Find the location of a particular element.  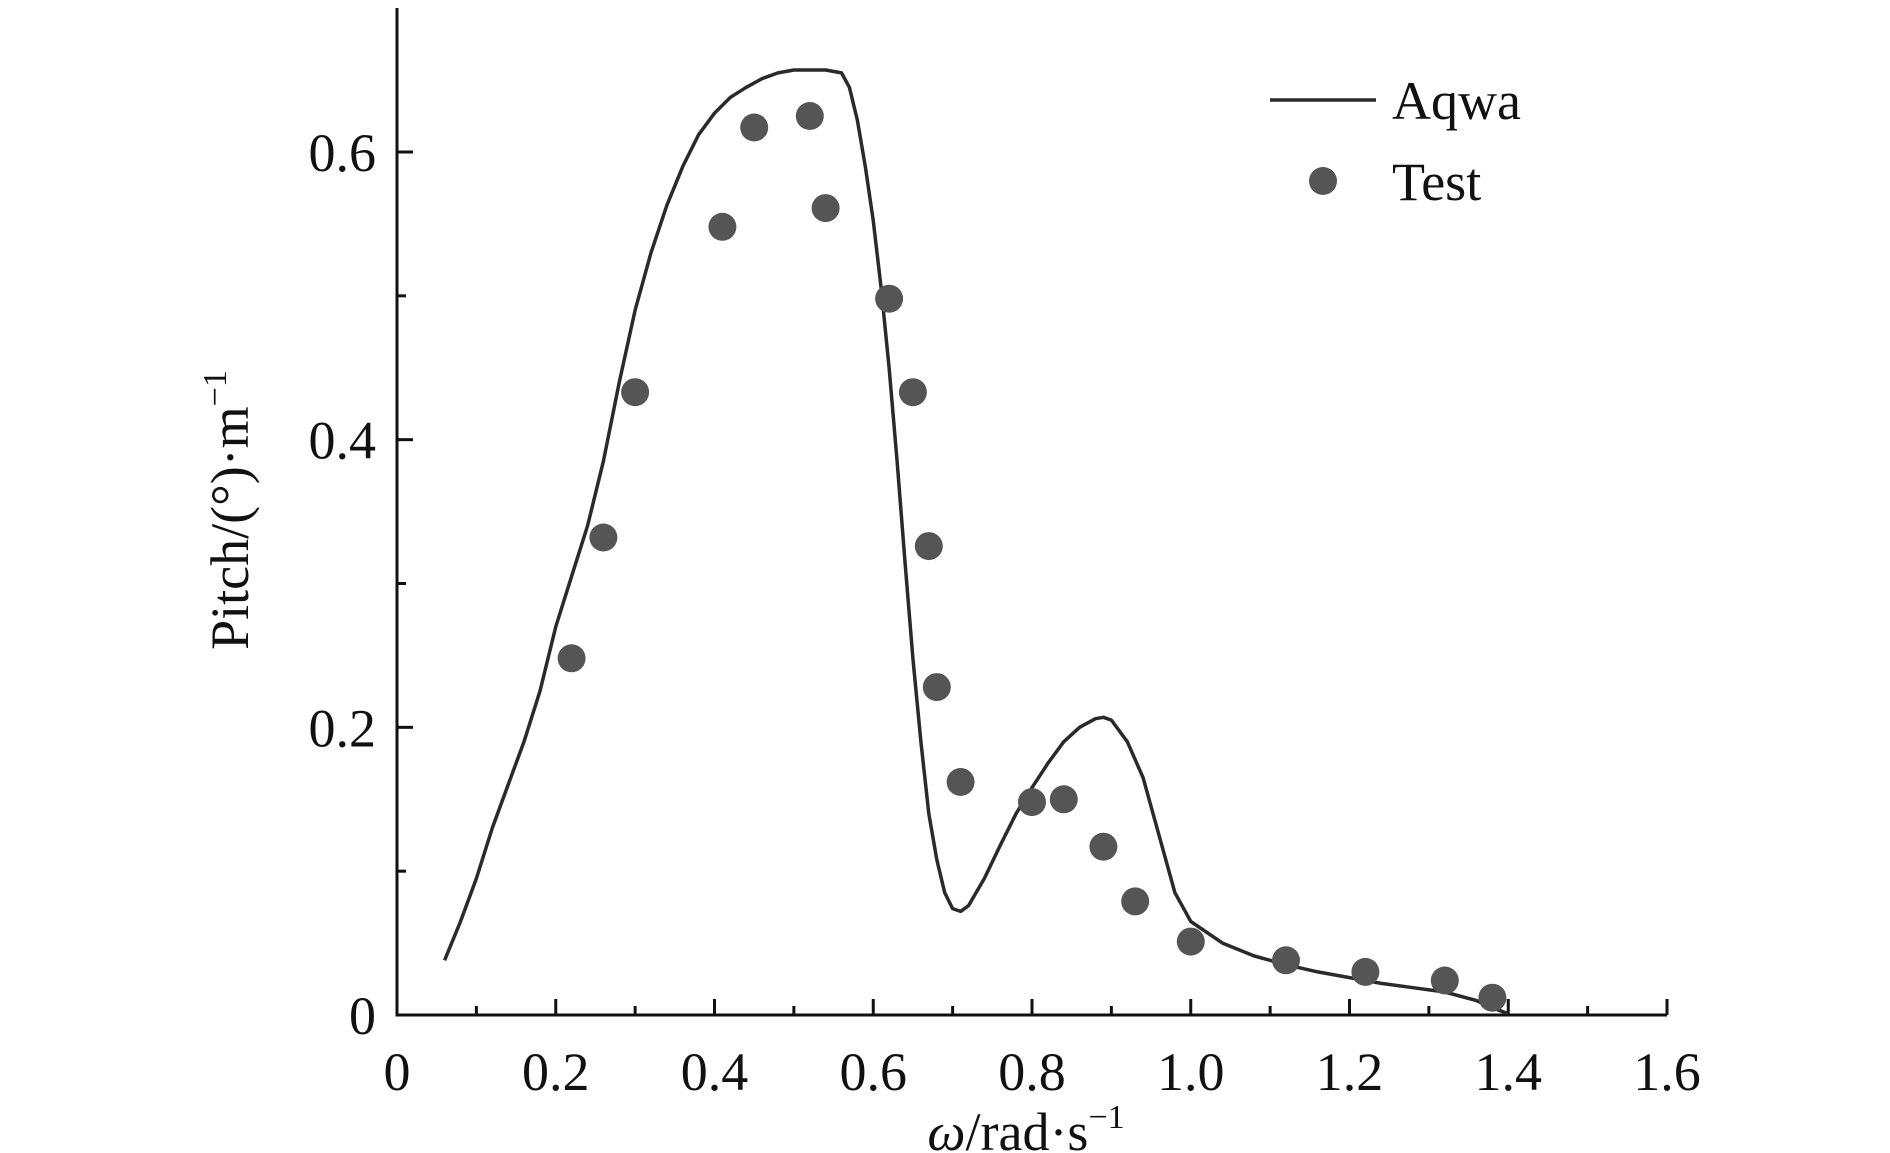

x-tick-label: 1.4 is located at coordinates (1509, 1072).